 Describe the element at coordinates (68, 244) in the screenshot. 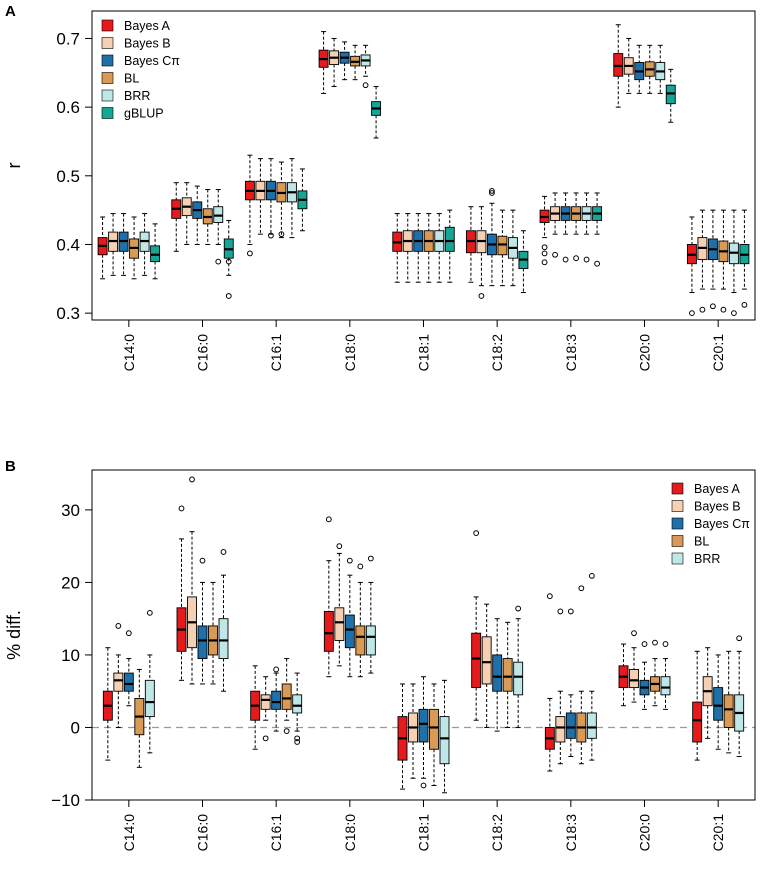

I see `y-tick-label: 0.4` at that location.